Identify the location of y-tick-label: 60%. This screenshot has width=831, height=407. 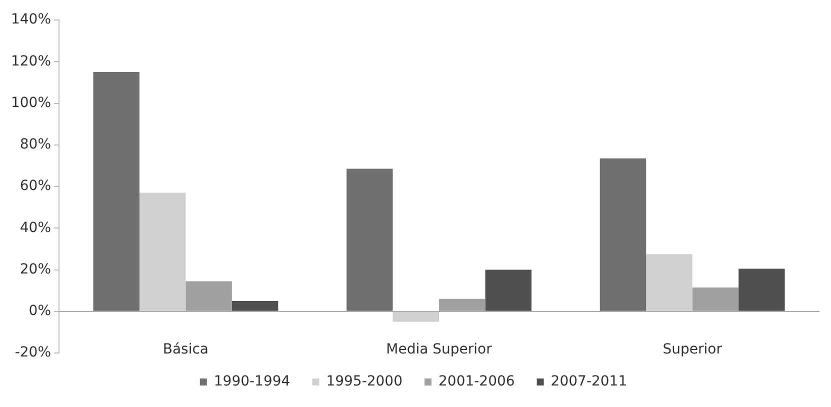
(36, 186).